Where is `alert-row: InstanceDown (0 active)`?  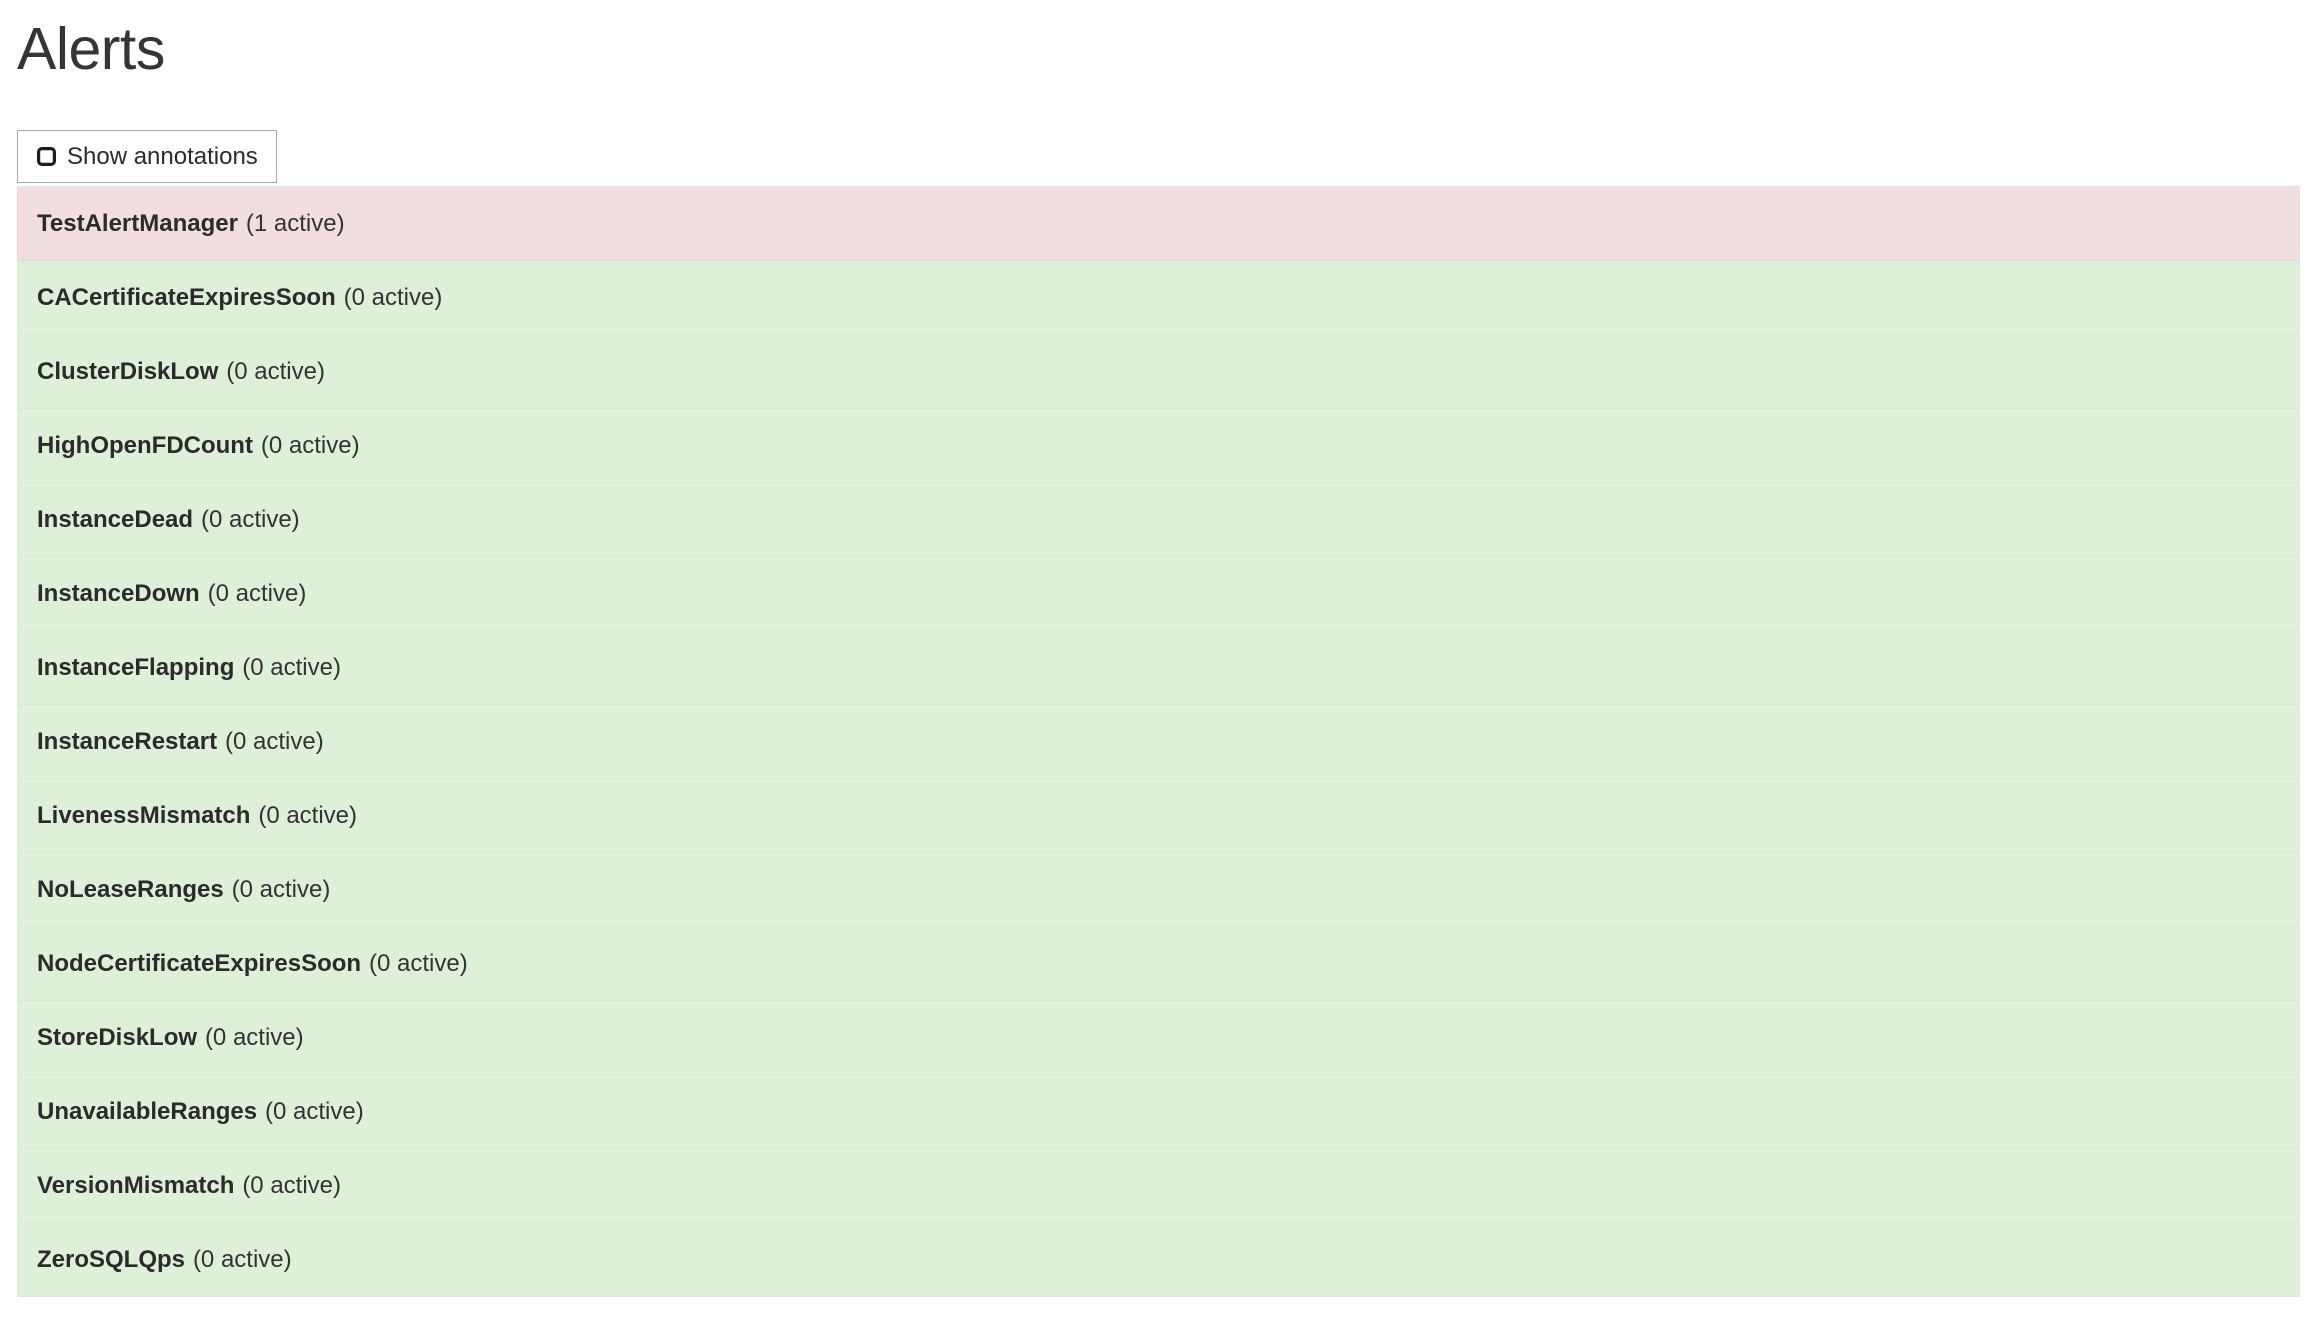 alert-row: InstanceDown (0 active) is located at coordinates (1158, 594).